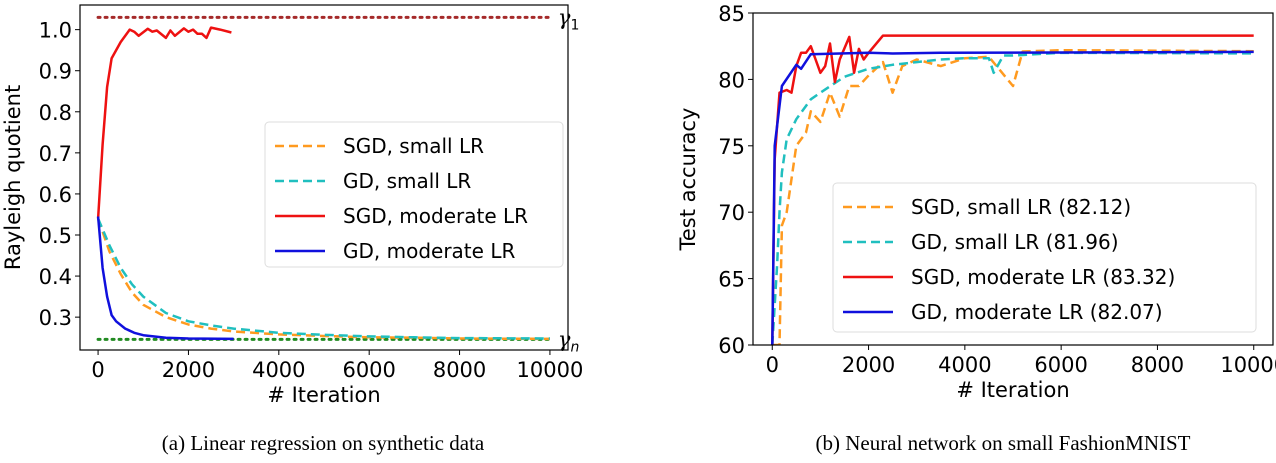 The height and width of the screenshot is (463, 1276). I want to click on y-tick-label: 0.7, so click(55, 154).